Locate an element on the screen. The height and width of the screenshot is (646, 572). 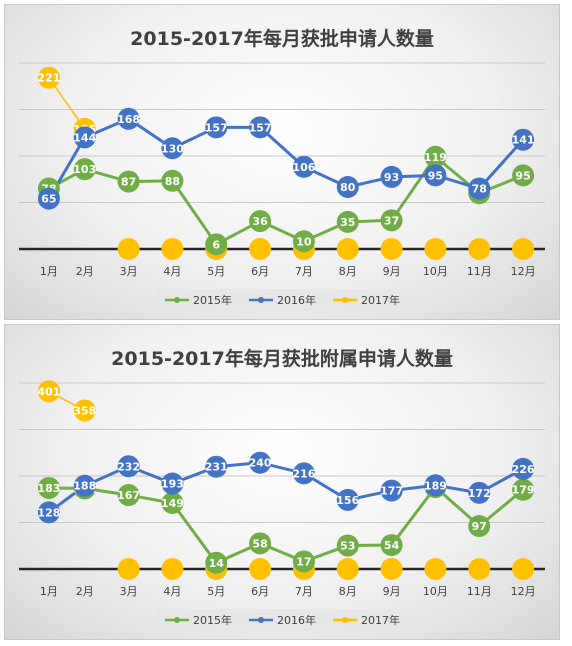
data-label: 156 is located at coordinates (347, 500).